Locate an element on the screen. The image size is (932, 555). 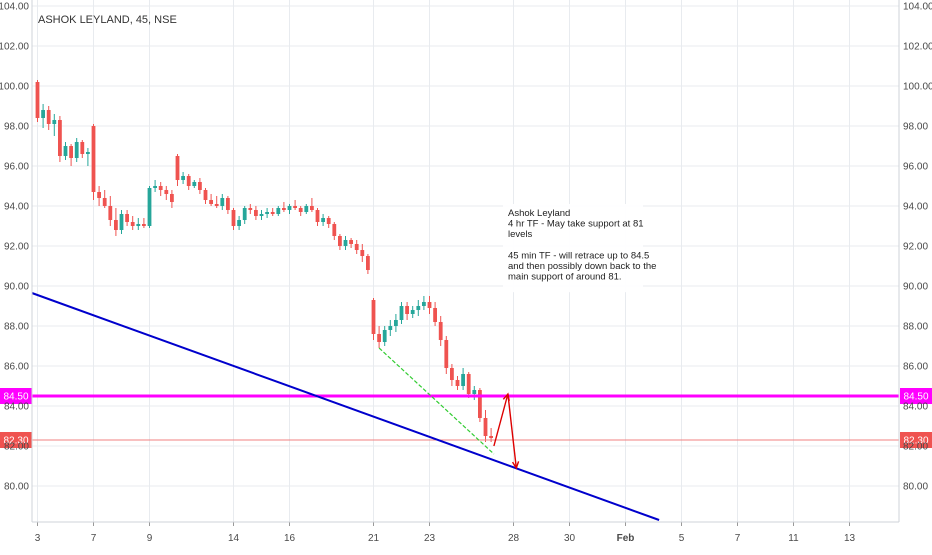
falling-trendline is located at coordinates (436, 401).